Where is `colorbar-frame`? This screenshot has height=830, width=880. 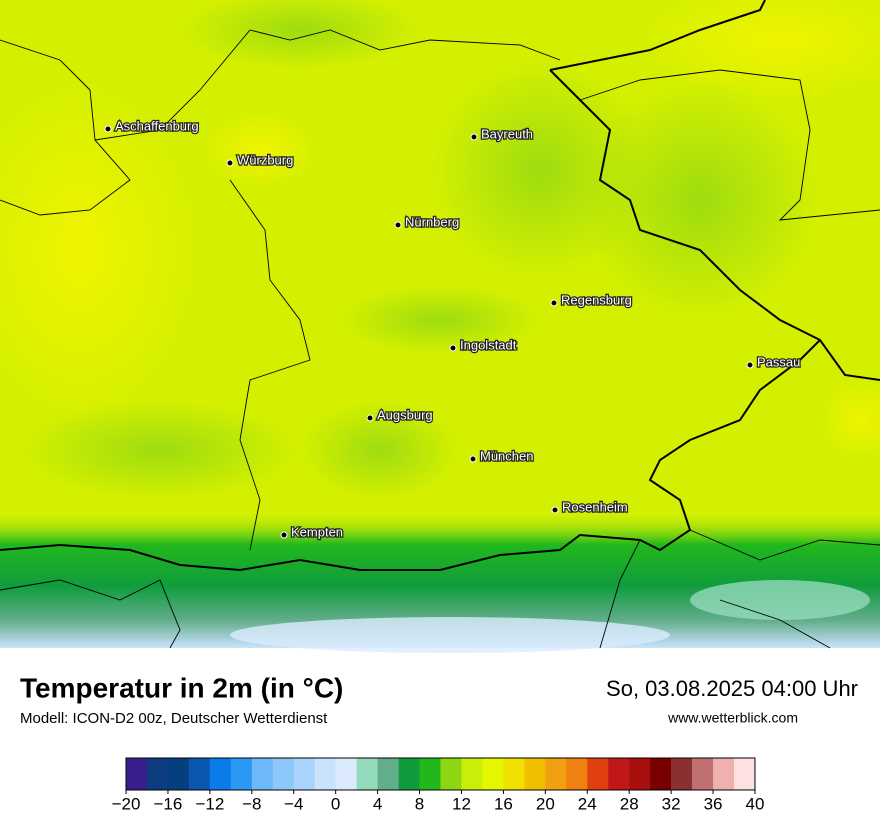 colorbar-frame is located at coordinates (440, 774).